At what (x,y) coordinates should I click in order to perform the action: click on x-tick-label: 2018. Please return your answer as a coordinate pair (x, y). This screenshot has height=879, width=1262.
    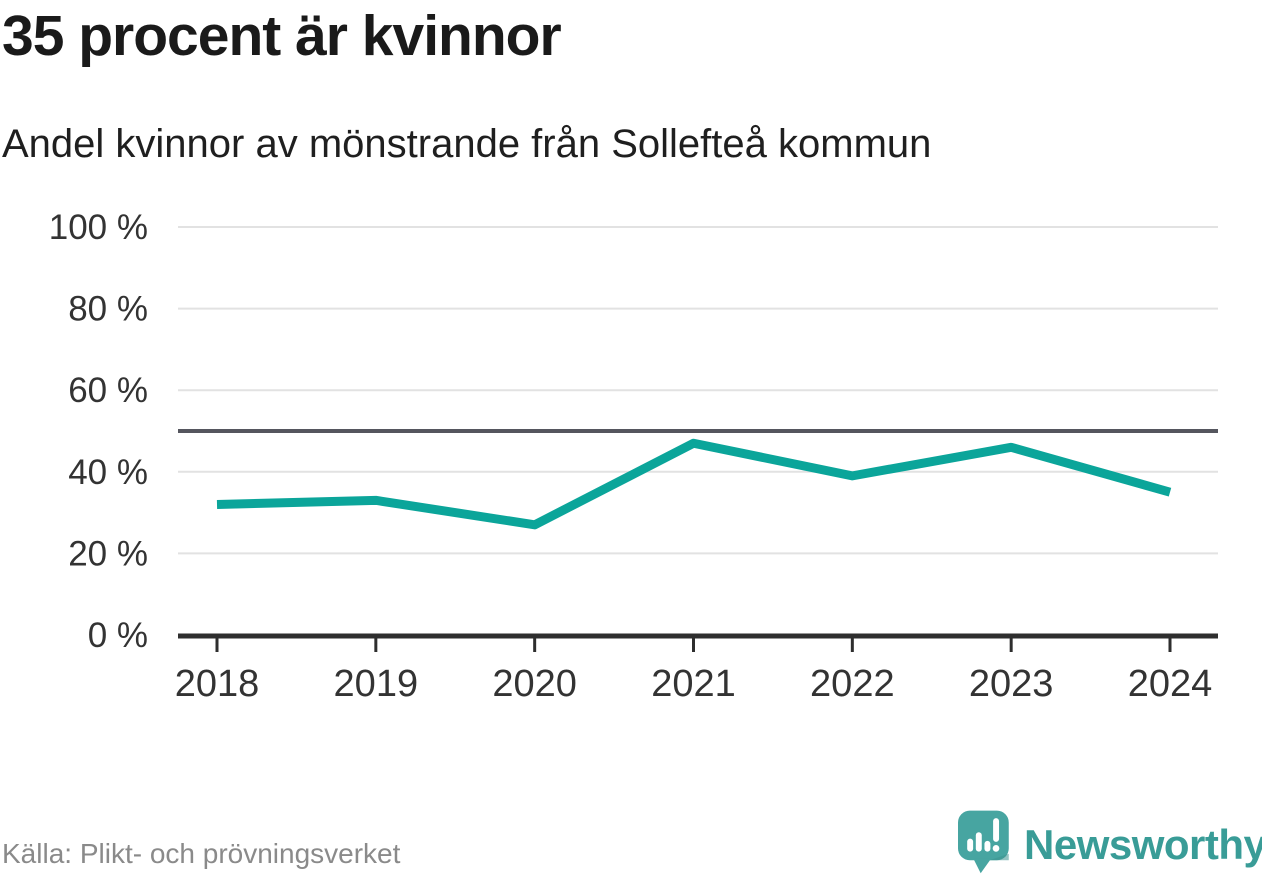
    Looking at the image, I should click on (217, 684).